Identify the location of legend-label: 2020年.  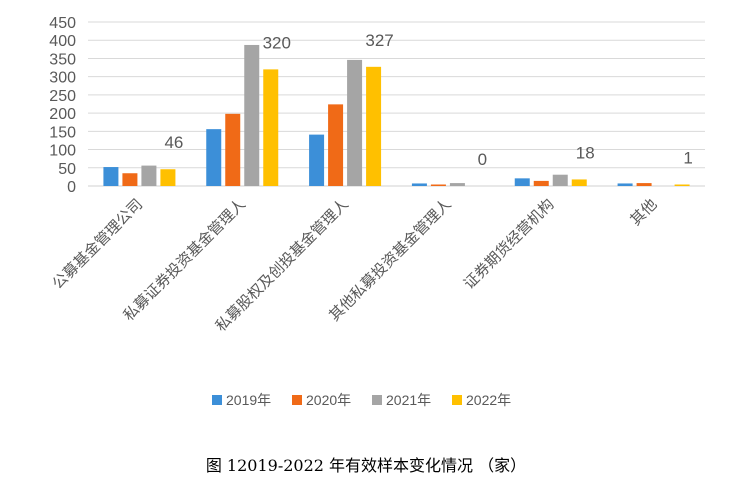
(328, 400).